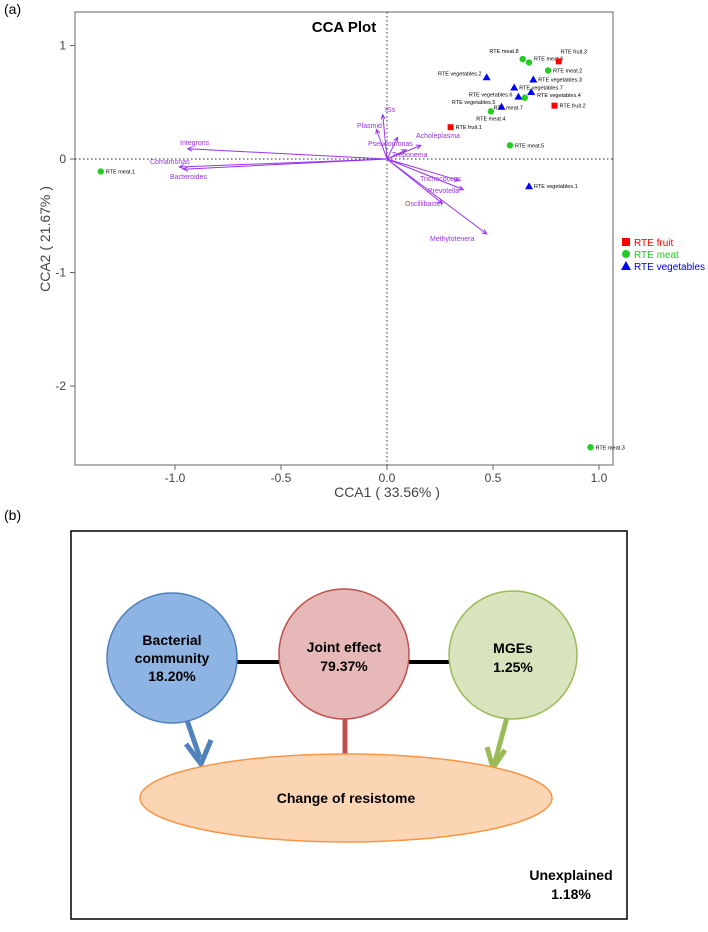 The height and width of the screenshot is (932, 708). Describe the element at coordinates (344, 647) in the screenshot. I see `joint-label: Joint effect` at that location.